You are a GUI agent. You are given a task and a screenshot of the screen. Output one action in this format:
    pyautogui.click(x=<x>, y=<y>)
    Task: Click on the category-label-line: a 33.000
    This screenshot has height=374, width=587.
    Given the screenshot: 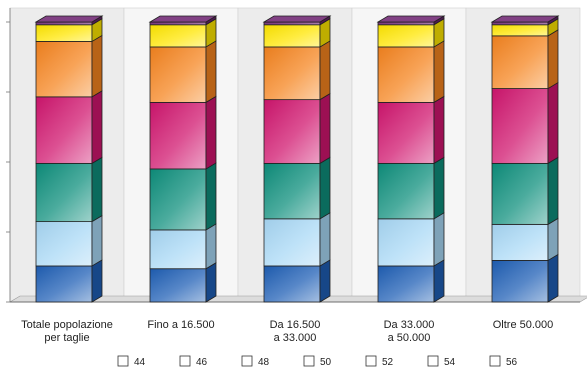 What is the action you would take?
    pyautogui.click(x=295, y=338)
    